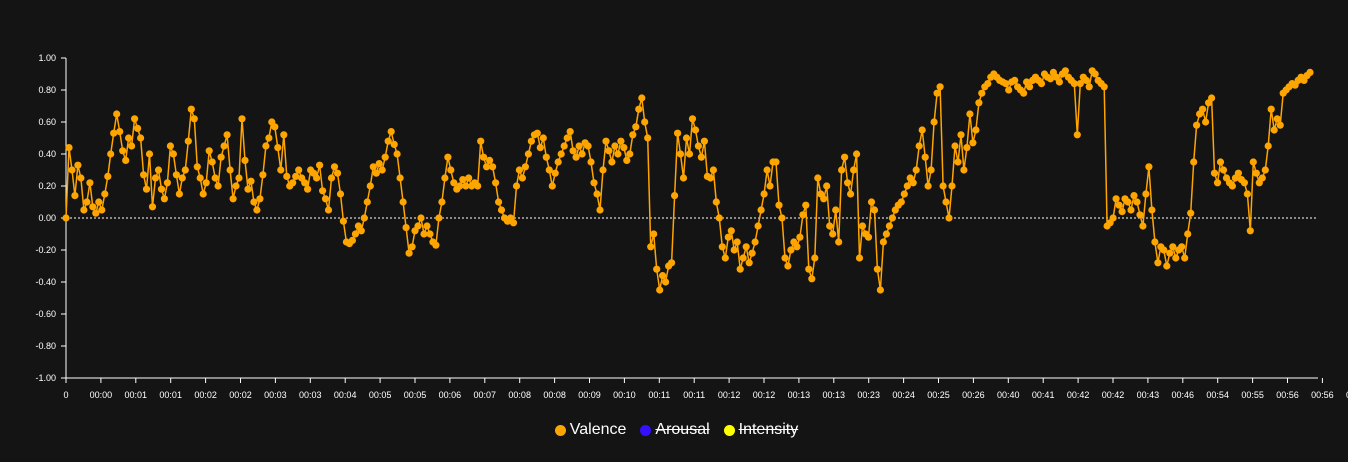 The image size is (1353, 467). What do you see at coordinates (1043, 395) in the screenshot?
I see `x-tick-label: 00:41` at bounding box center [1043, 395].